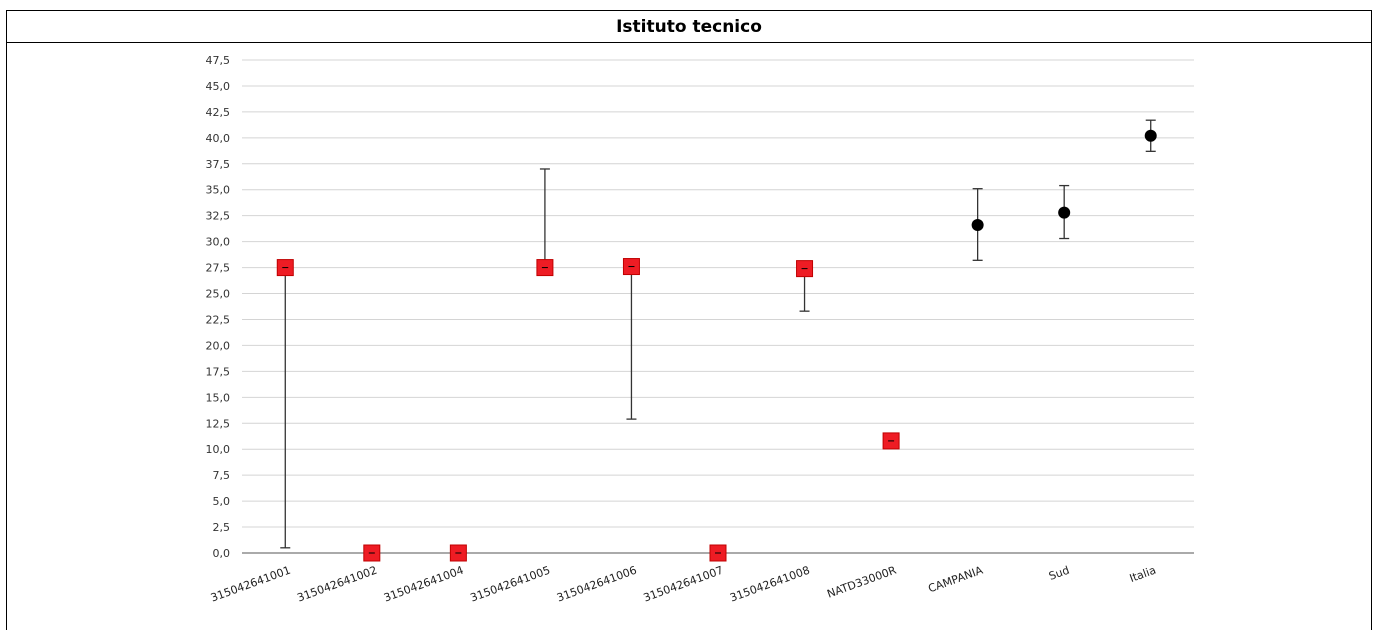 This screenshot has width=1373, height=630. Describe the element at coordinates (218, 294) in the screenshot. I see `y-tick-label: 25,0` at that location.